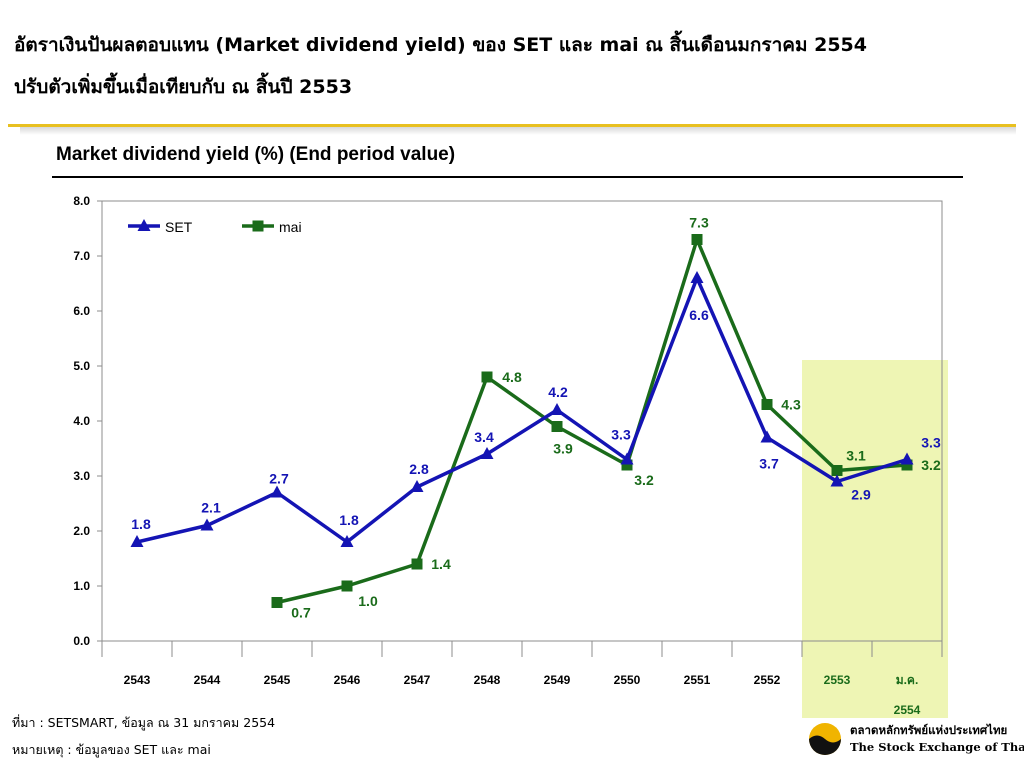  I want to click on y-tick-label: 6.0, so click(81, 311).